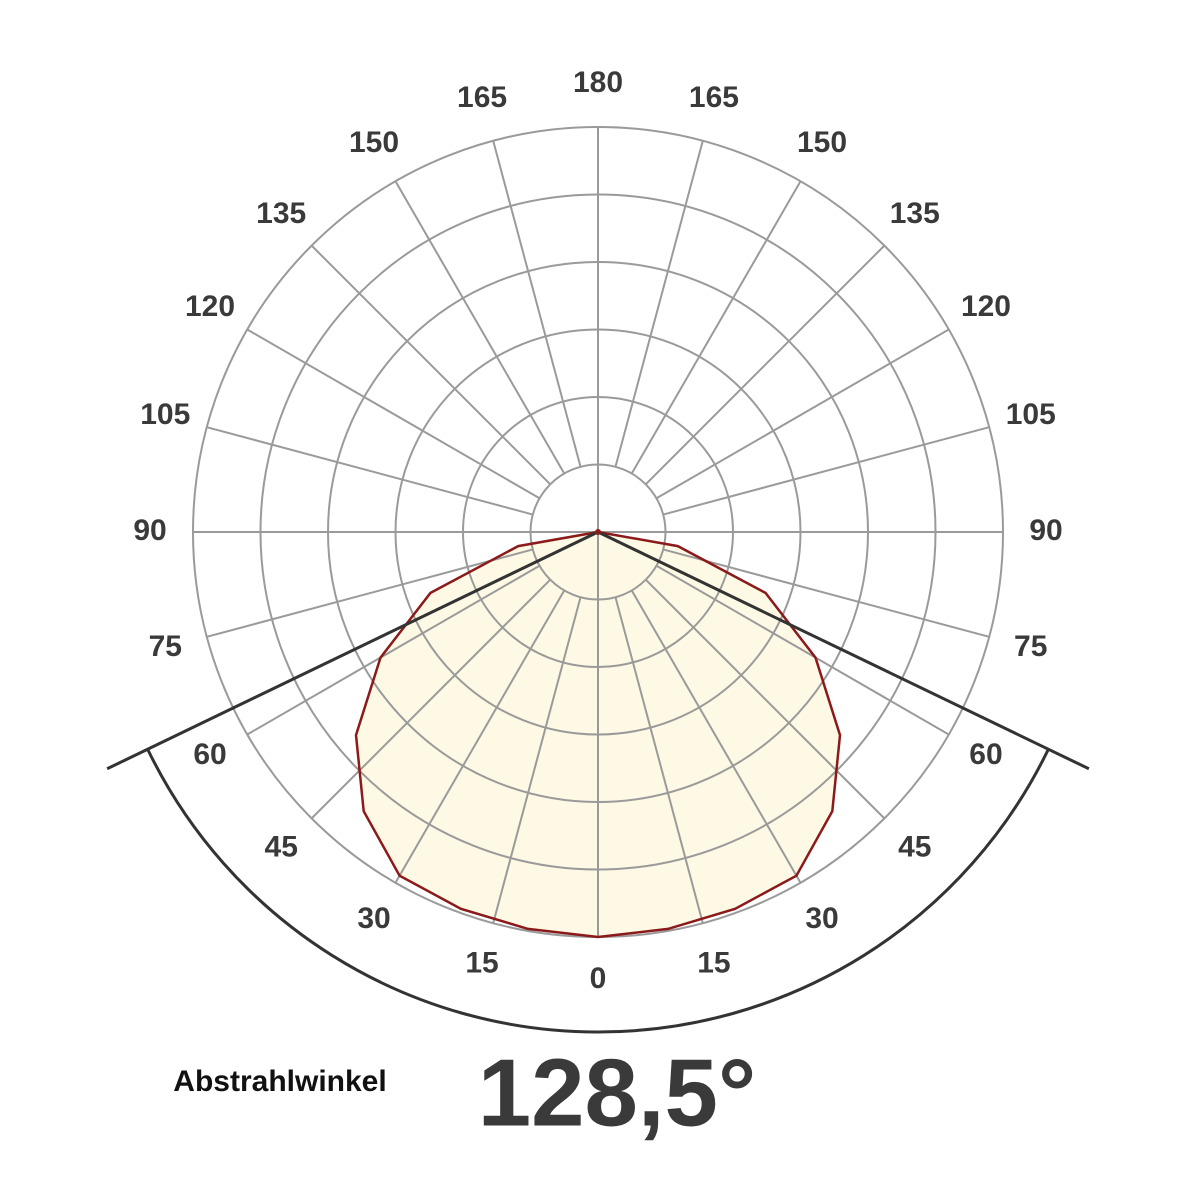  I want to click on angle-label: 0, so click(598, 978).